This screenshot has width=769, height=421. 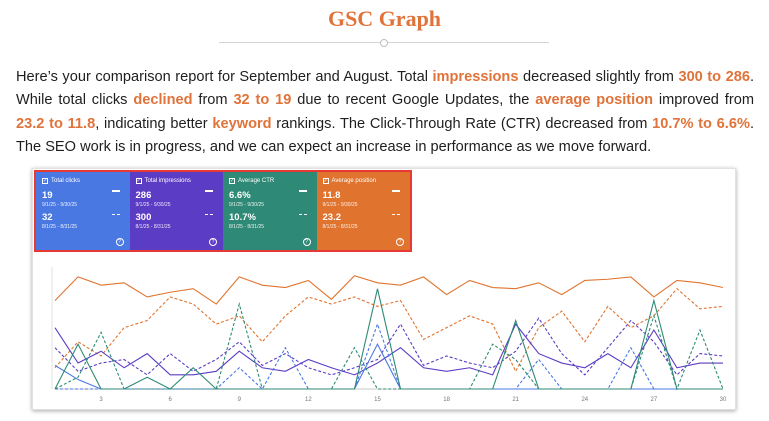 I want to click on card-header: ✓ Average position, so click(x=363, y=181).